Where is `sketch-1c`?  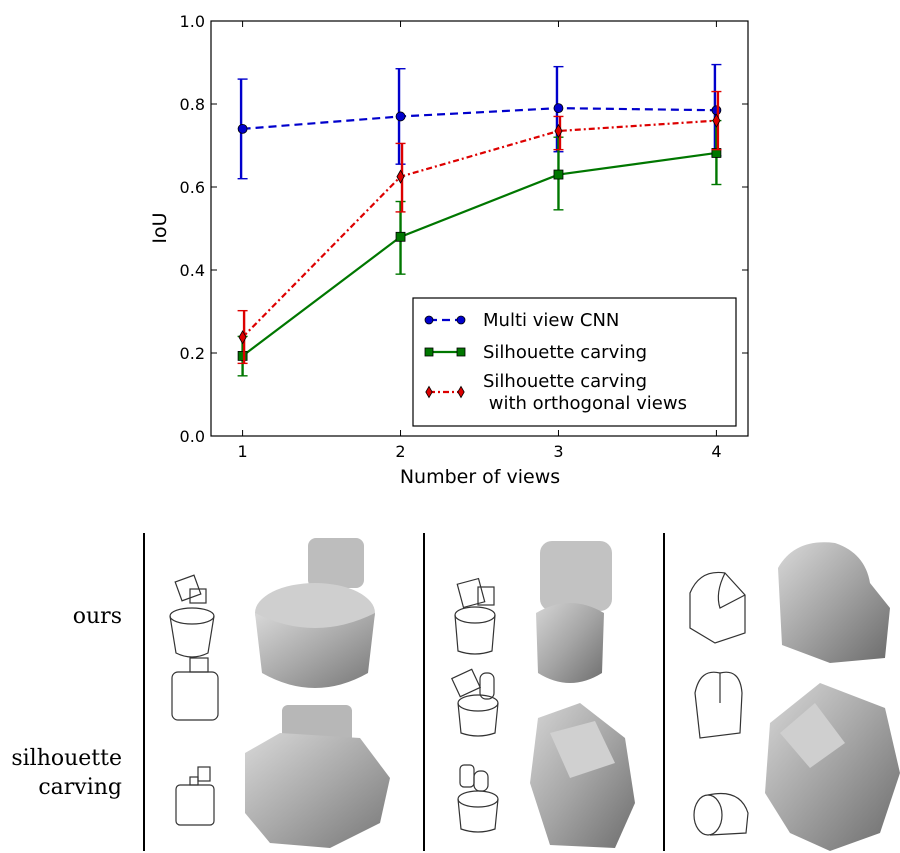 sketch-1c is located at coordinates (195, 796).